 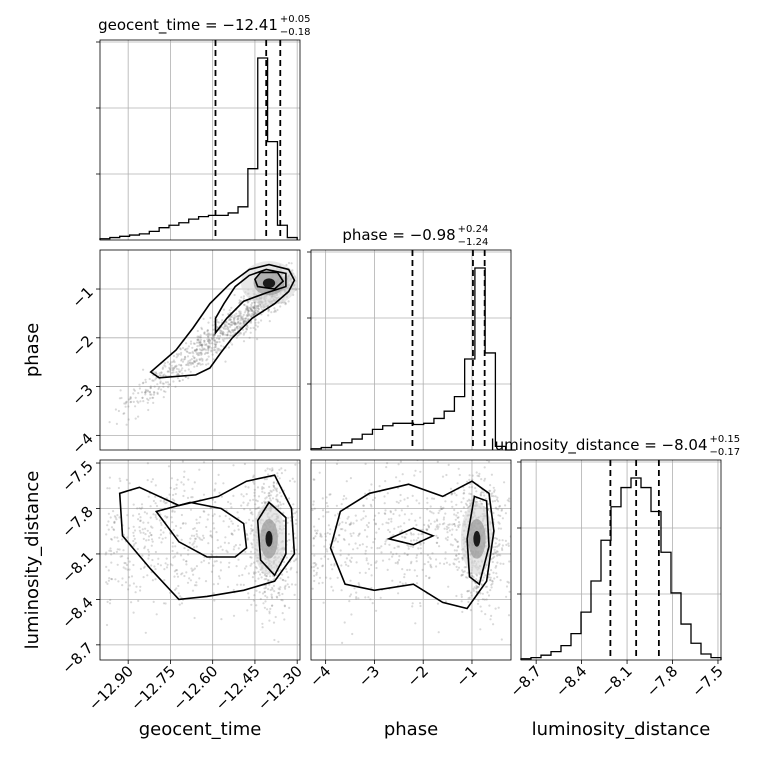 I want to click on x-axis-label-geocent_time: geocent_time, so click(x=200, y=729).